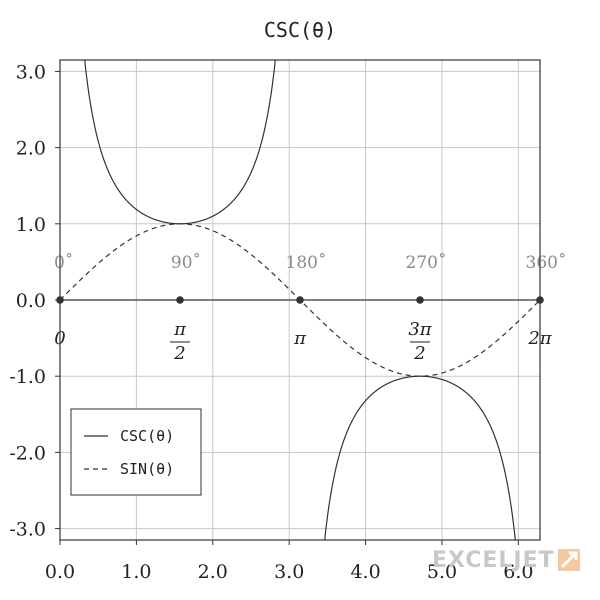 The width and height of the screenshot is (600, 600). What do you see at coordinates (147, 436) in the screenshot?
I see `legend-label-csc: CSC(θ)` at bounding box center [147, 436].